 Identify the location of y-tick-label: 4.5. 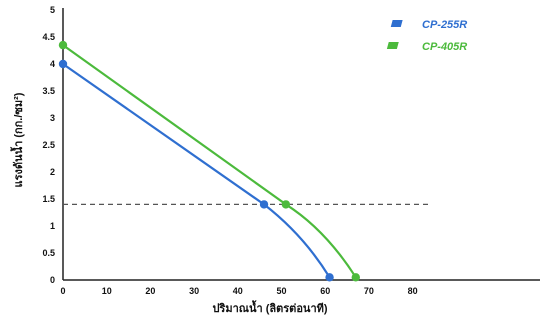
(48, 37).